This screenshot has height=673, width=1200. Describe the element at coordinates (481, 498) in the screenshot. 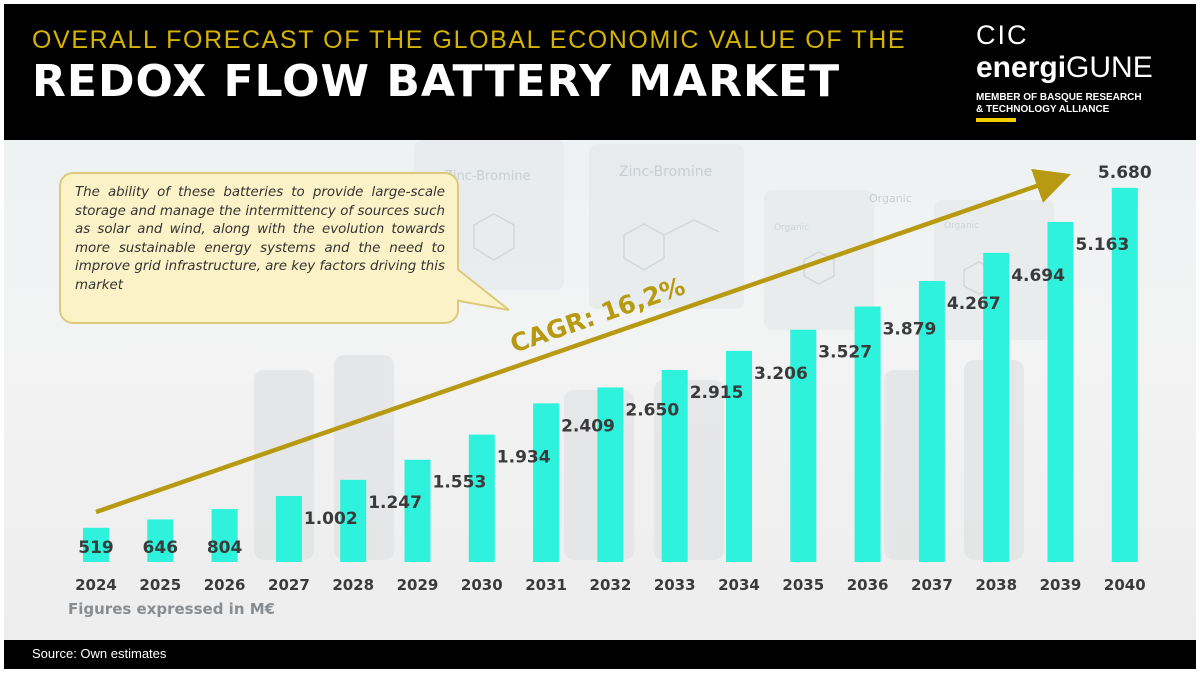

I see `bar-2030` at that location.